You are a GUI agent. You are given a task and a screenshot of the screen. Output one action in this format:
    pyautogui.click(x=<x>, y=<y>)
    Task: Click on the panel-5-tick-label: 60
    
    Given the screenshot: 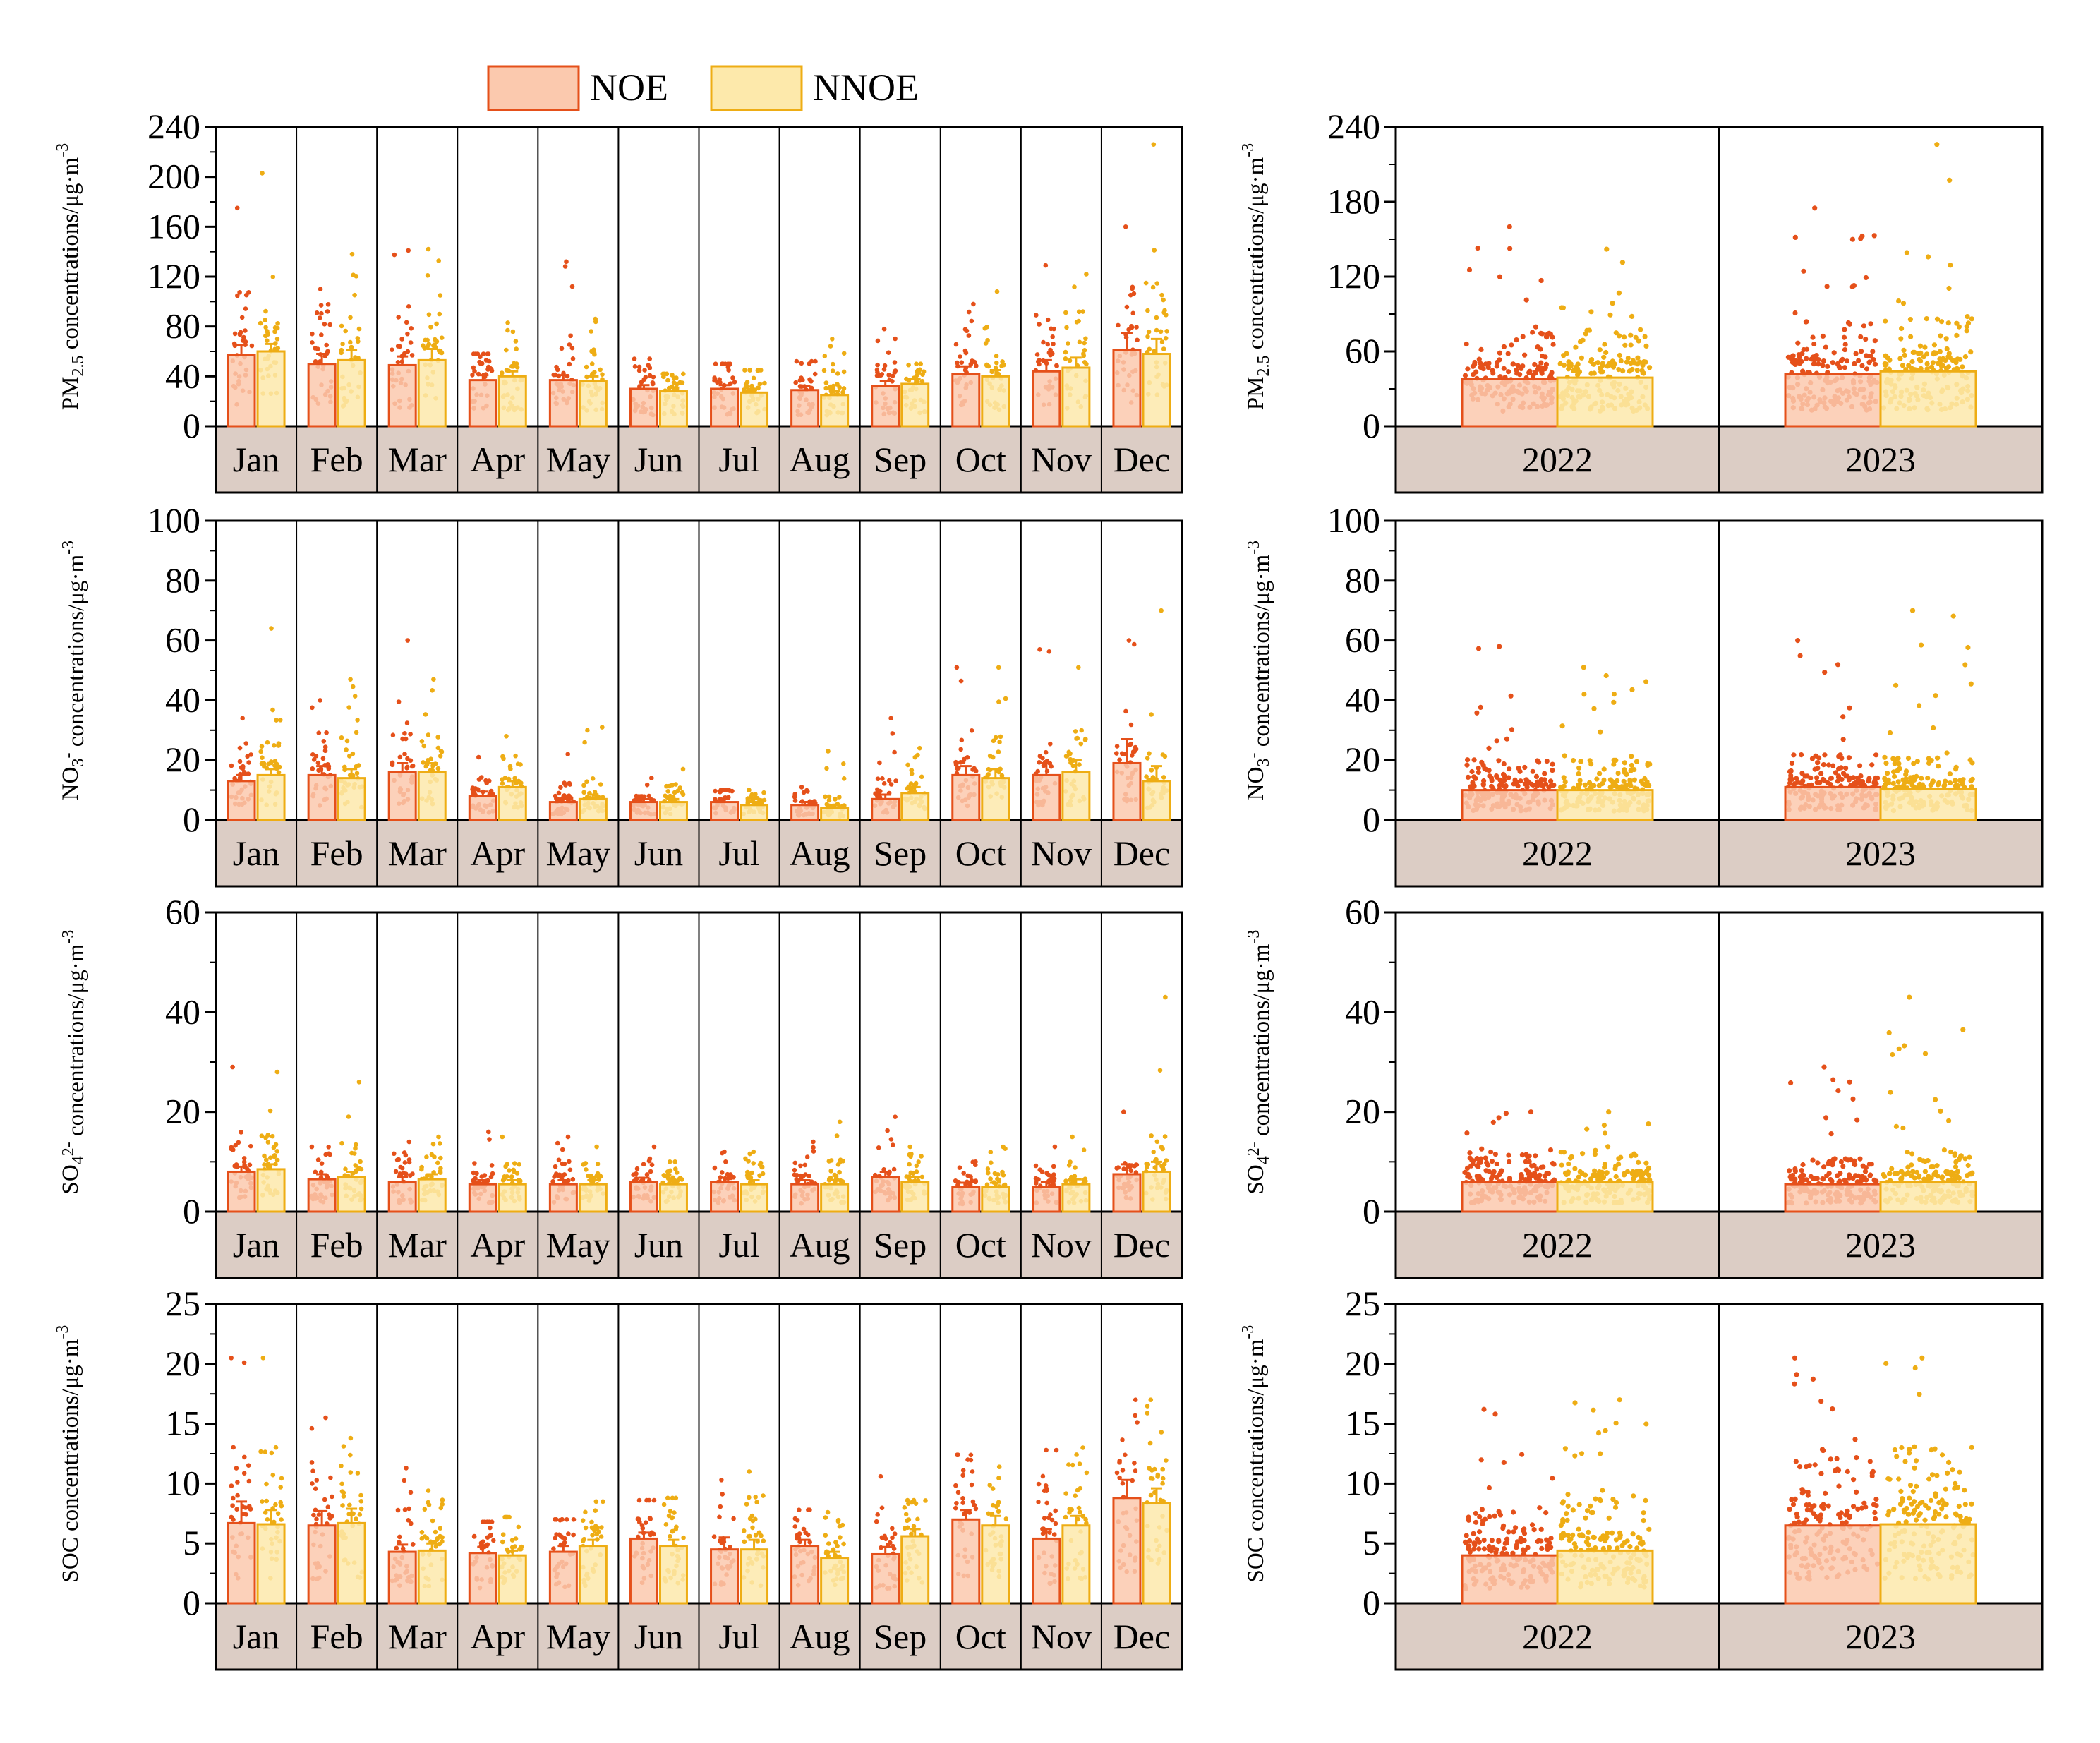 What is the action you would take?
    pyautogui.click(x=1362, y=911)
    